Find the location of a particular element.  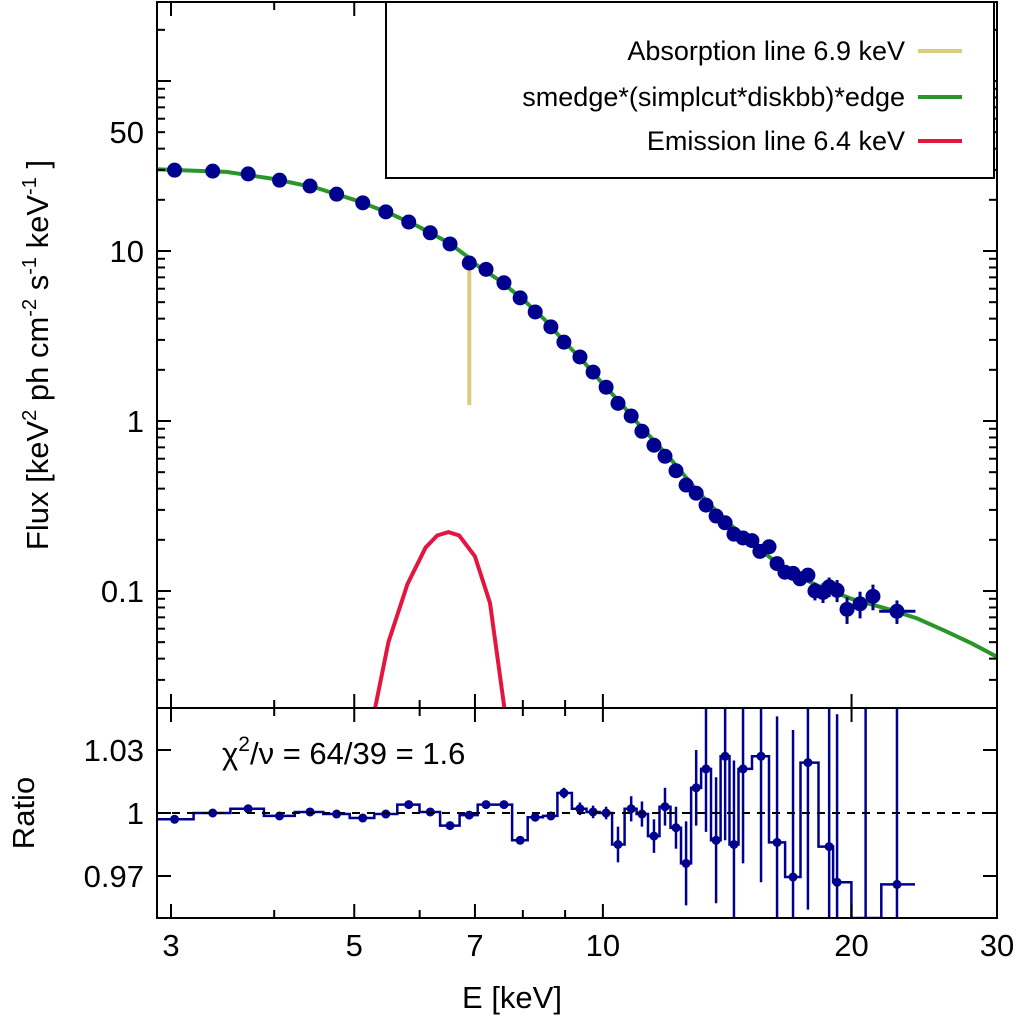

ylabel-sup: -1 is located at coordinates (30, 266).